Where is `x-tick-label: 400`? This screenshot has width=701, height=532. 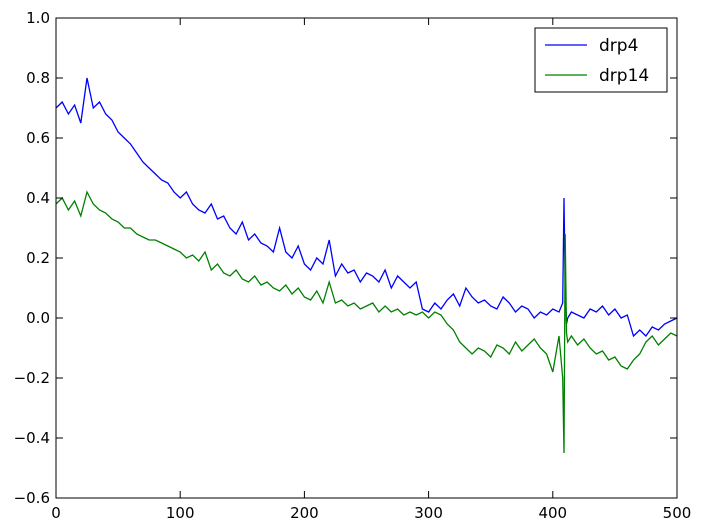
x-tick-label: 400 is located at coordinates (552, 513).